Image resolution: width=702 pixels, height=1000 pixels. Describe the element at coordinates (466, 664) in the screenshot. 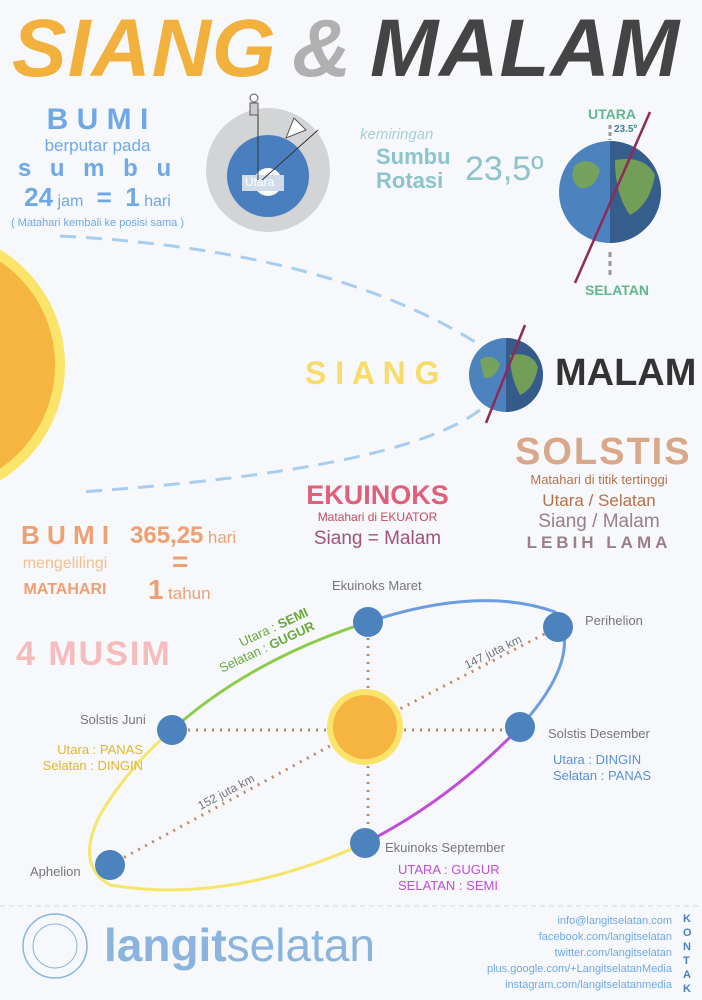

I see `orbit-segment-summer-south` at that location.